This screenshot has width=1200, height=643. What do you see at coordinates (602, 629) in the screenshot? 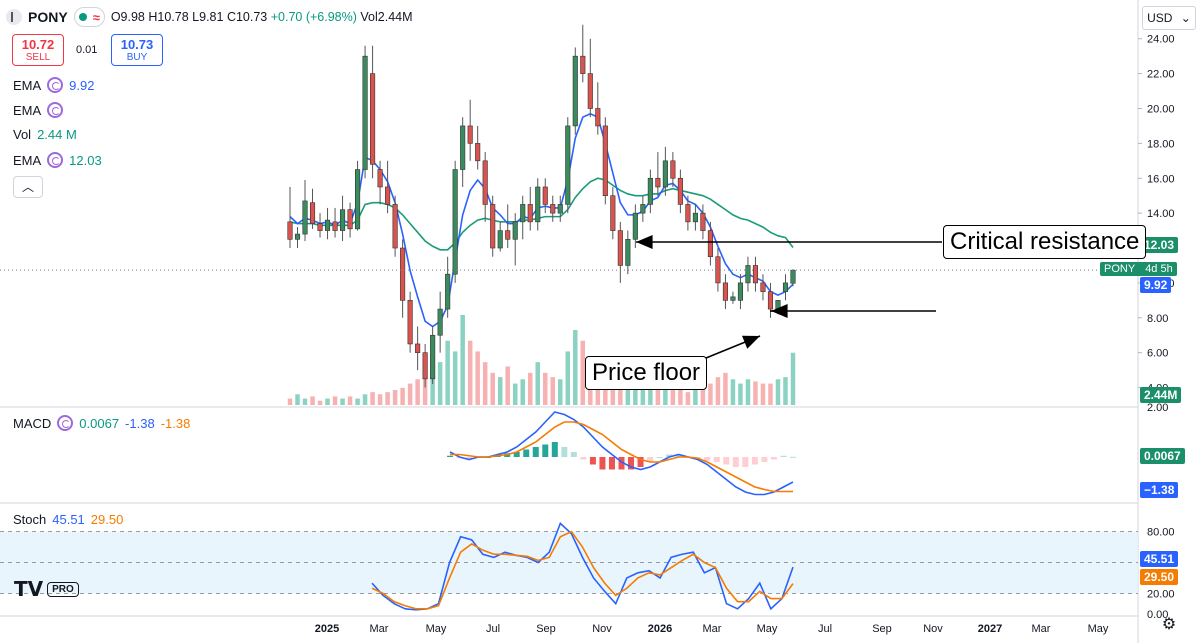
I see `time-tick-label: Nov` at bounding box center [602, 629].